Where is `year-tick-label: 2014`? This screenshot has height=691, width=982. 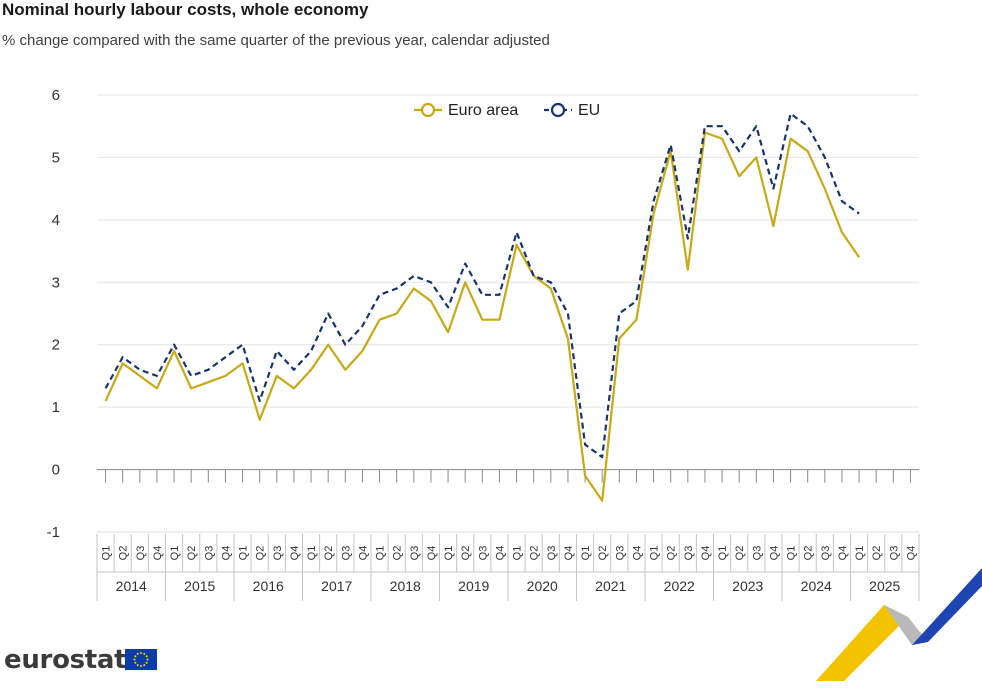
year-tick-label: 2014 is located at coordinates (131, 586).